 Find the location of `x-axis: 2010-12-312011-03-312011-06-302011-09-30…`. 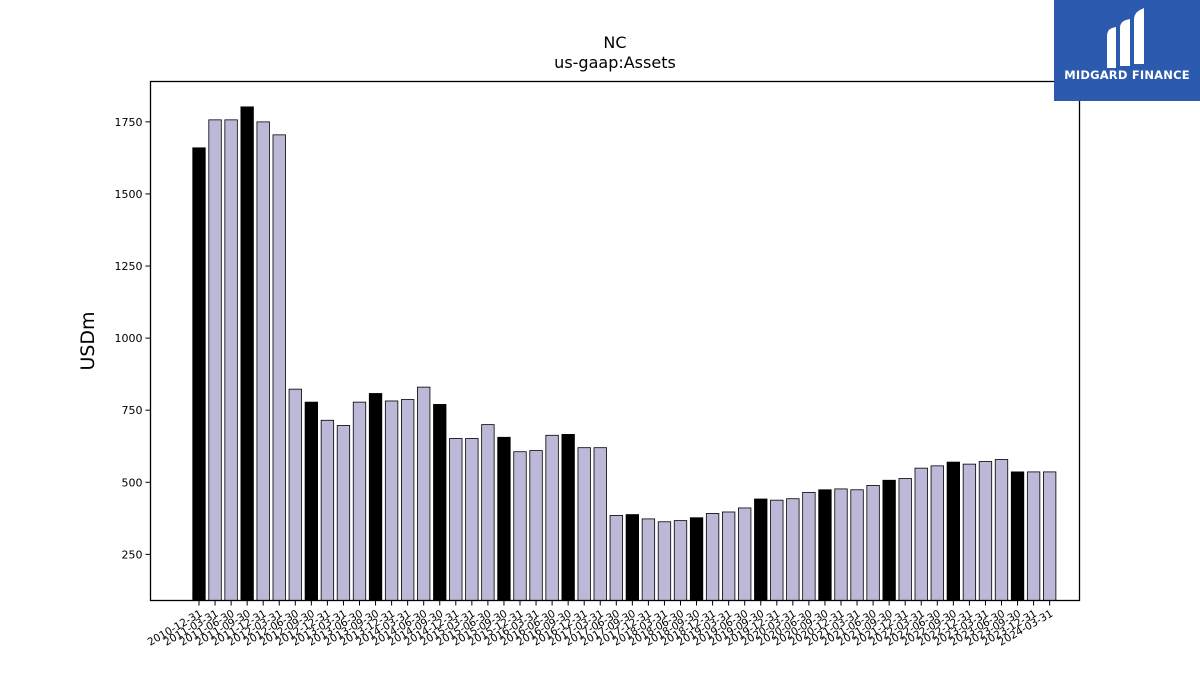

x-axis: 2010-12-312011-03-312011-06-302011-09-30… is located at coordinates (600, 624).